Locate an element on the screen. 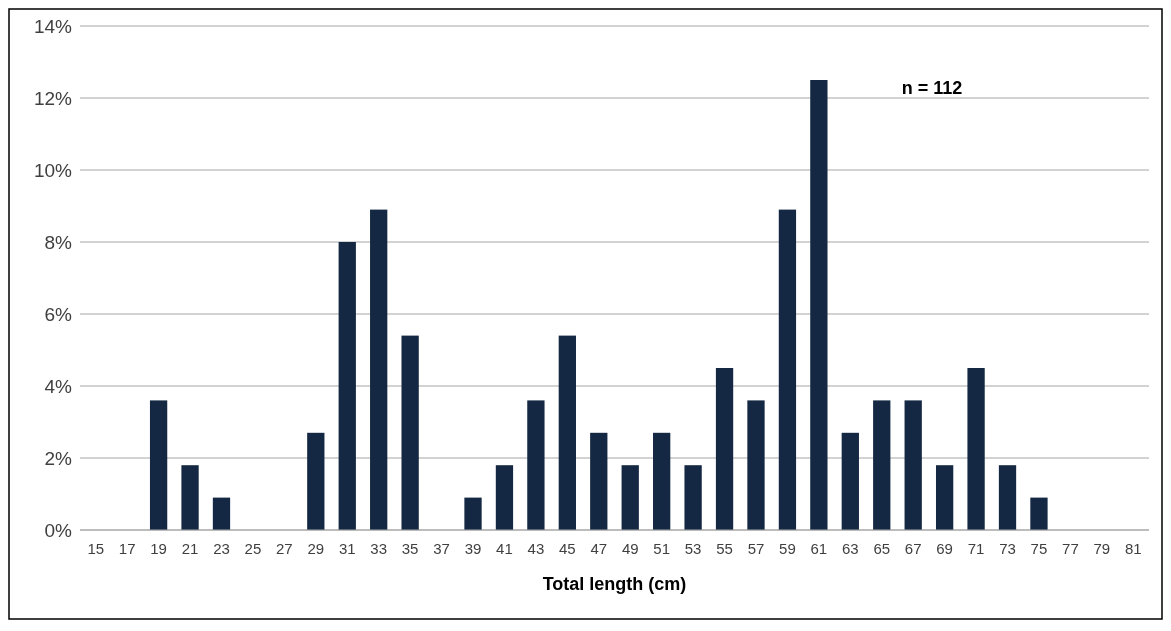 This screenshot has height=631, width=1171. x-tick-label: 51 is located at coordinates (662, 548).